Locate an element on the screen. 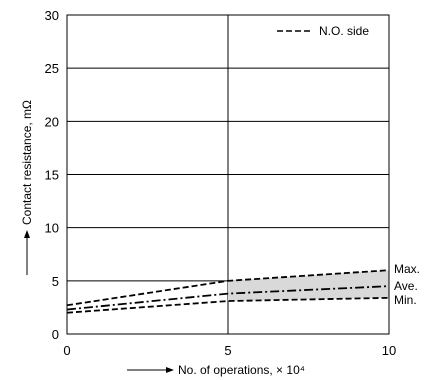 Image resolution: width=437 pixels, height=380 pixels. x-axis-label: No. of operations, × 10⁴ is located at coordinates (241, 370).